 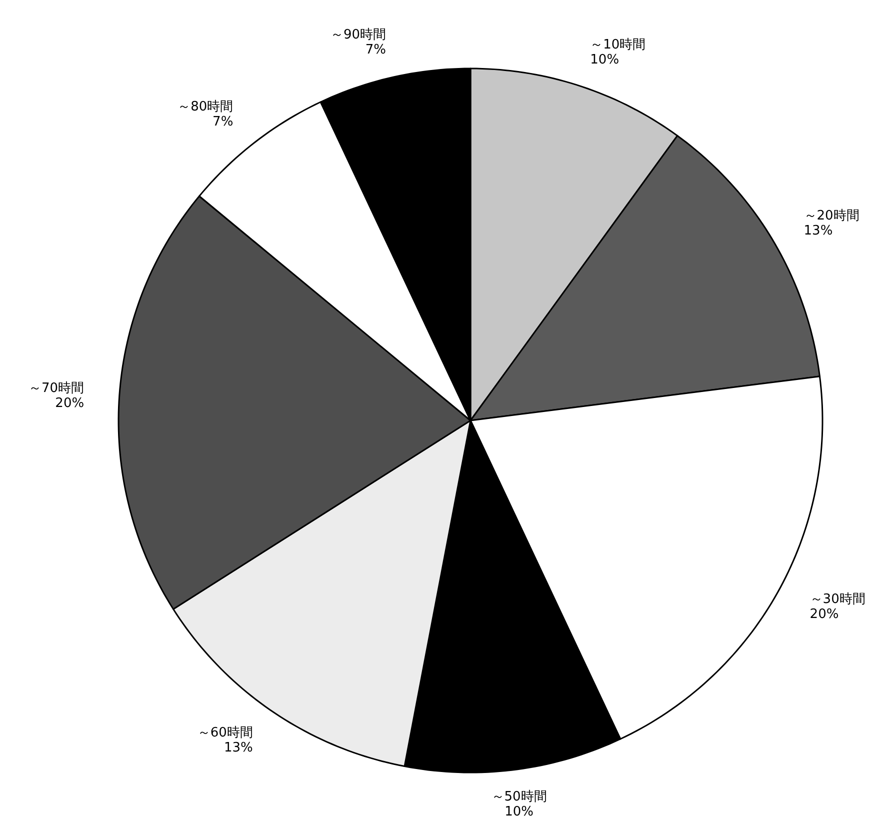 What do you see at coordinates (225, 733) in the screenshot?
I see `slice-label: ～60時間` at bounding box center [225, 733].